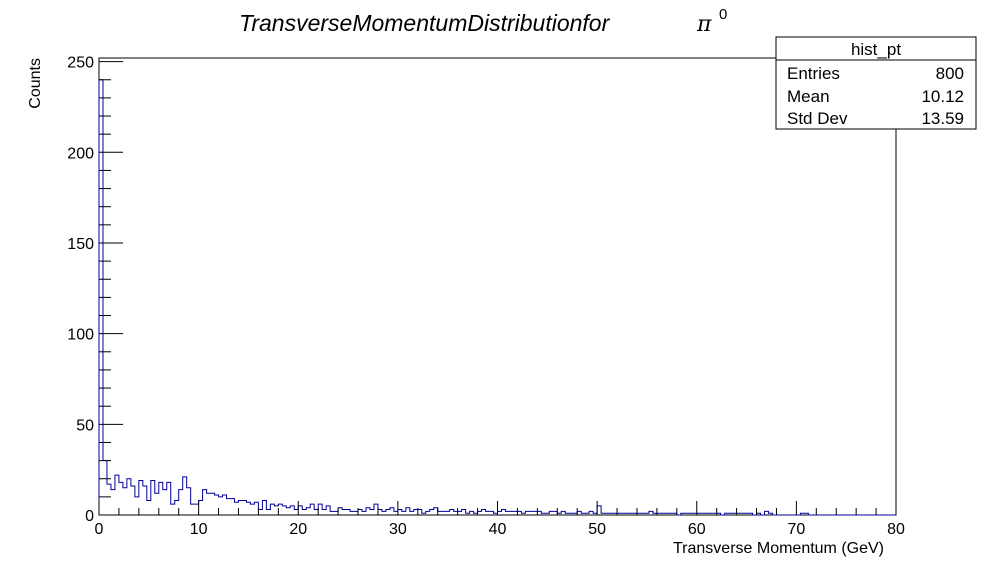  Describe the element at coordinates (723, 14) in the screenshot. I see `chart-title-superscript: 0` at that location.